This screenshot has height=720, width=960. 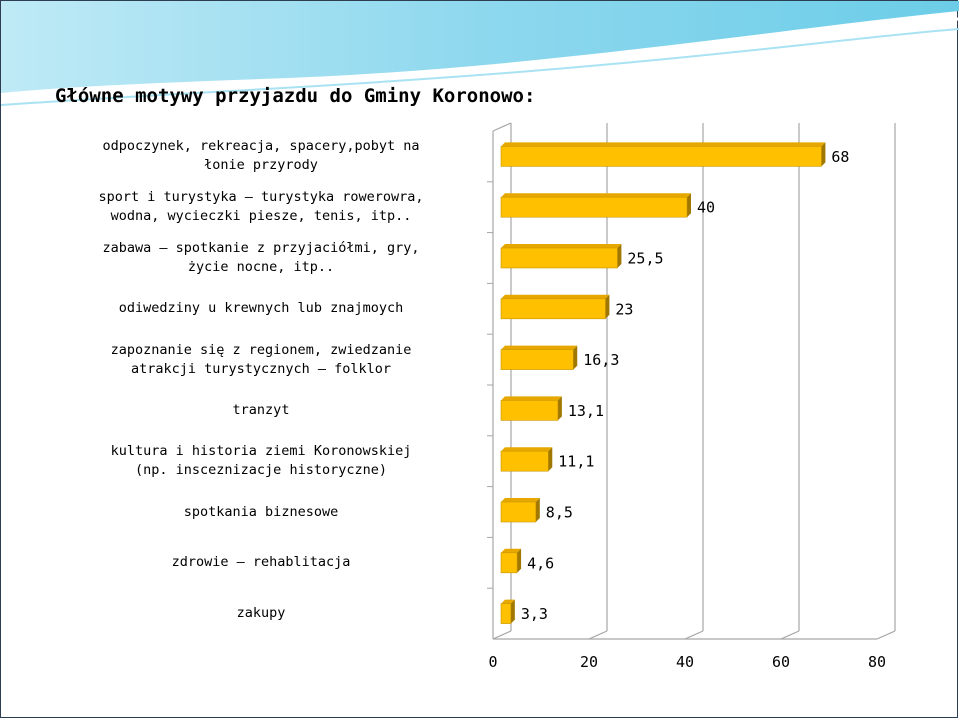 What do you see at coordinates (576, 462) in the screenshot?
I see `data-label: 11,1` at bounding box center [576, 462].